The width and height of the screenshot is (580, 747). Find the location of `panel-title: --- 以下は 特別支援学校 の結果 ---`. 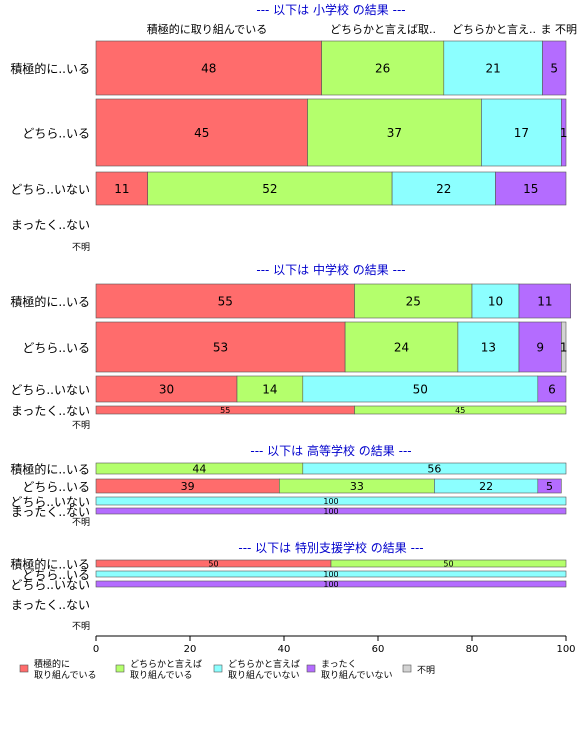

panel-title: --- 以下は 特別支援学校 の結果 --- is located at coordinates (330, 547).